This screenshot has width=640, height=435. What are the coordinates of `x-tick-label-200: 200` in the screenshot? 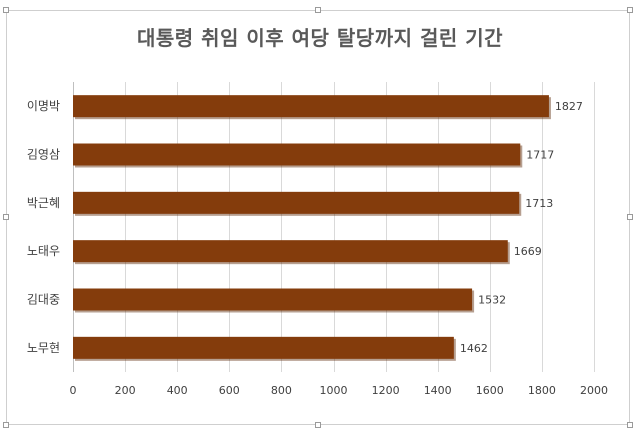 It's located at (125, 390).